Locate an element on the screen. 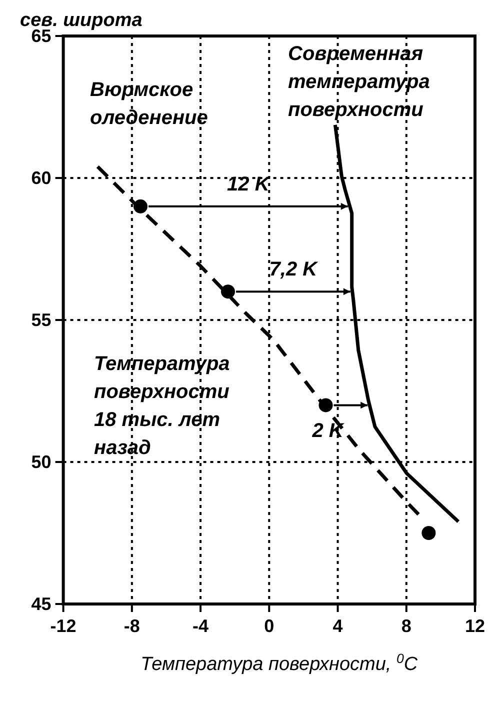 The width and height of the screenshot is (500, 701). x-tick-label: 0 is located at coordinates (269, 626).